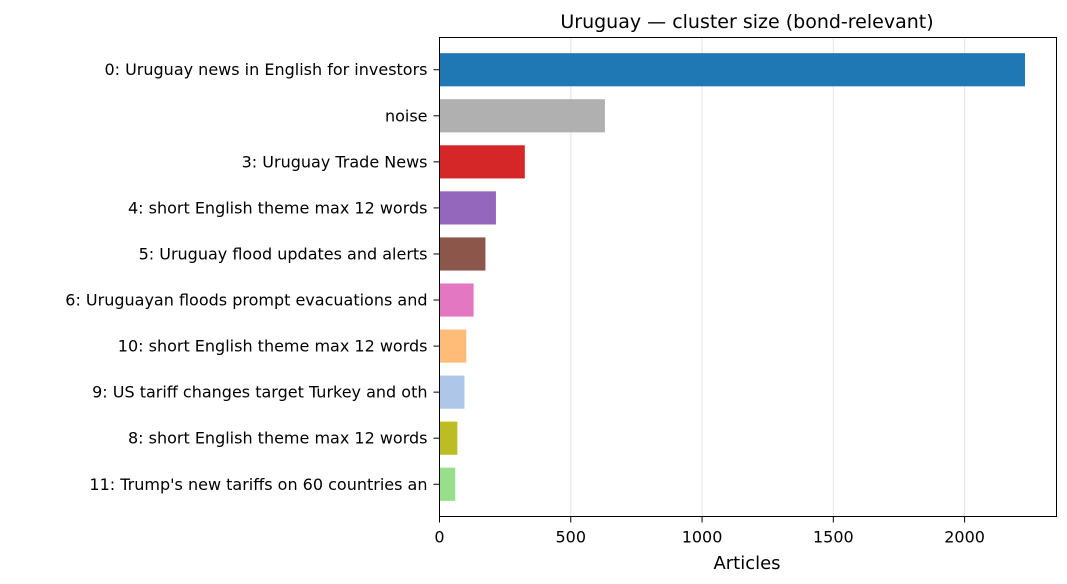  I want to click on chart-title: Uruguay — cluster size (bond-relevant), so click(746, 22).